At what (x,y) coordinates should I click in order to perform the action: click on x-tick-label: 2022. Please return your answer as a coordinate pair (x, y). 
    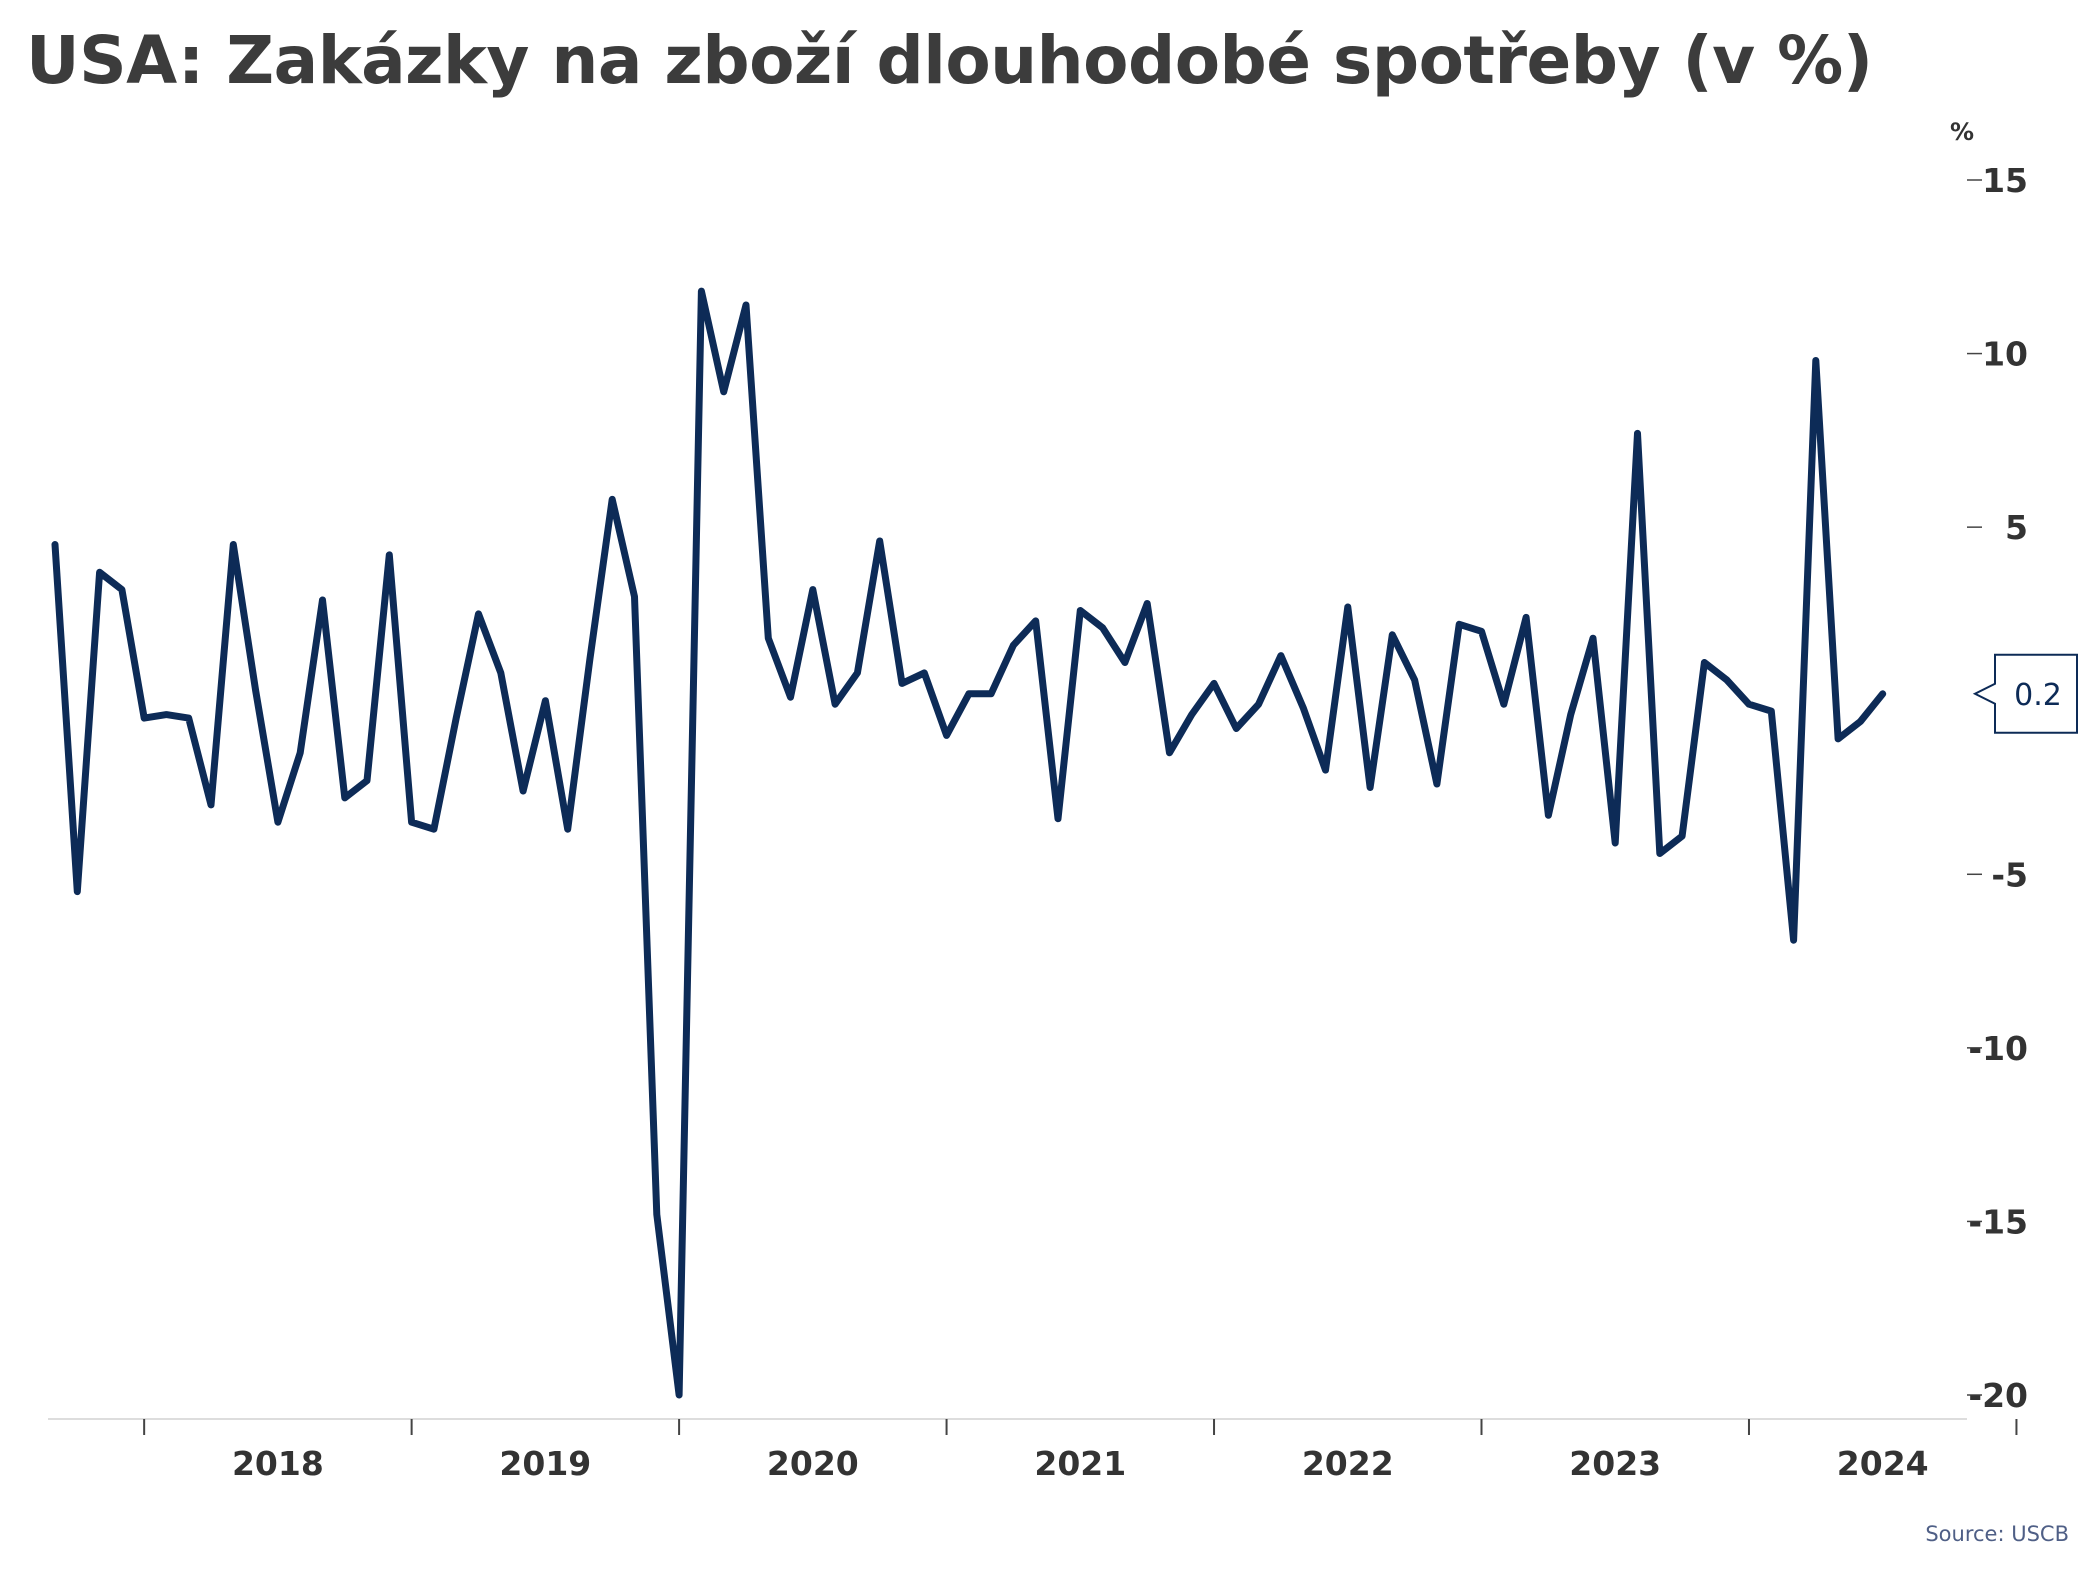
    Looking at the image, I should click on (1348, 1463).